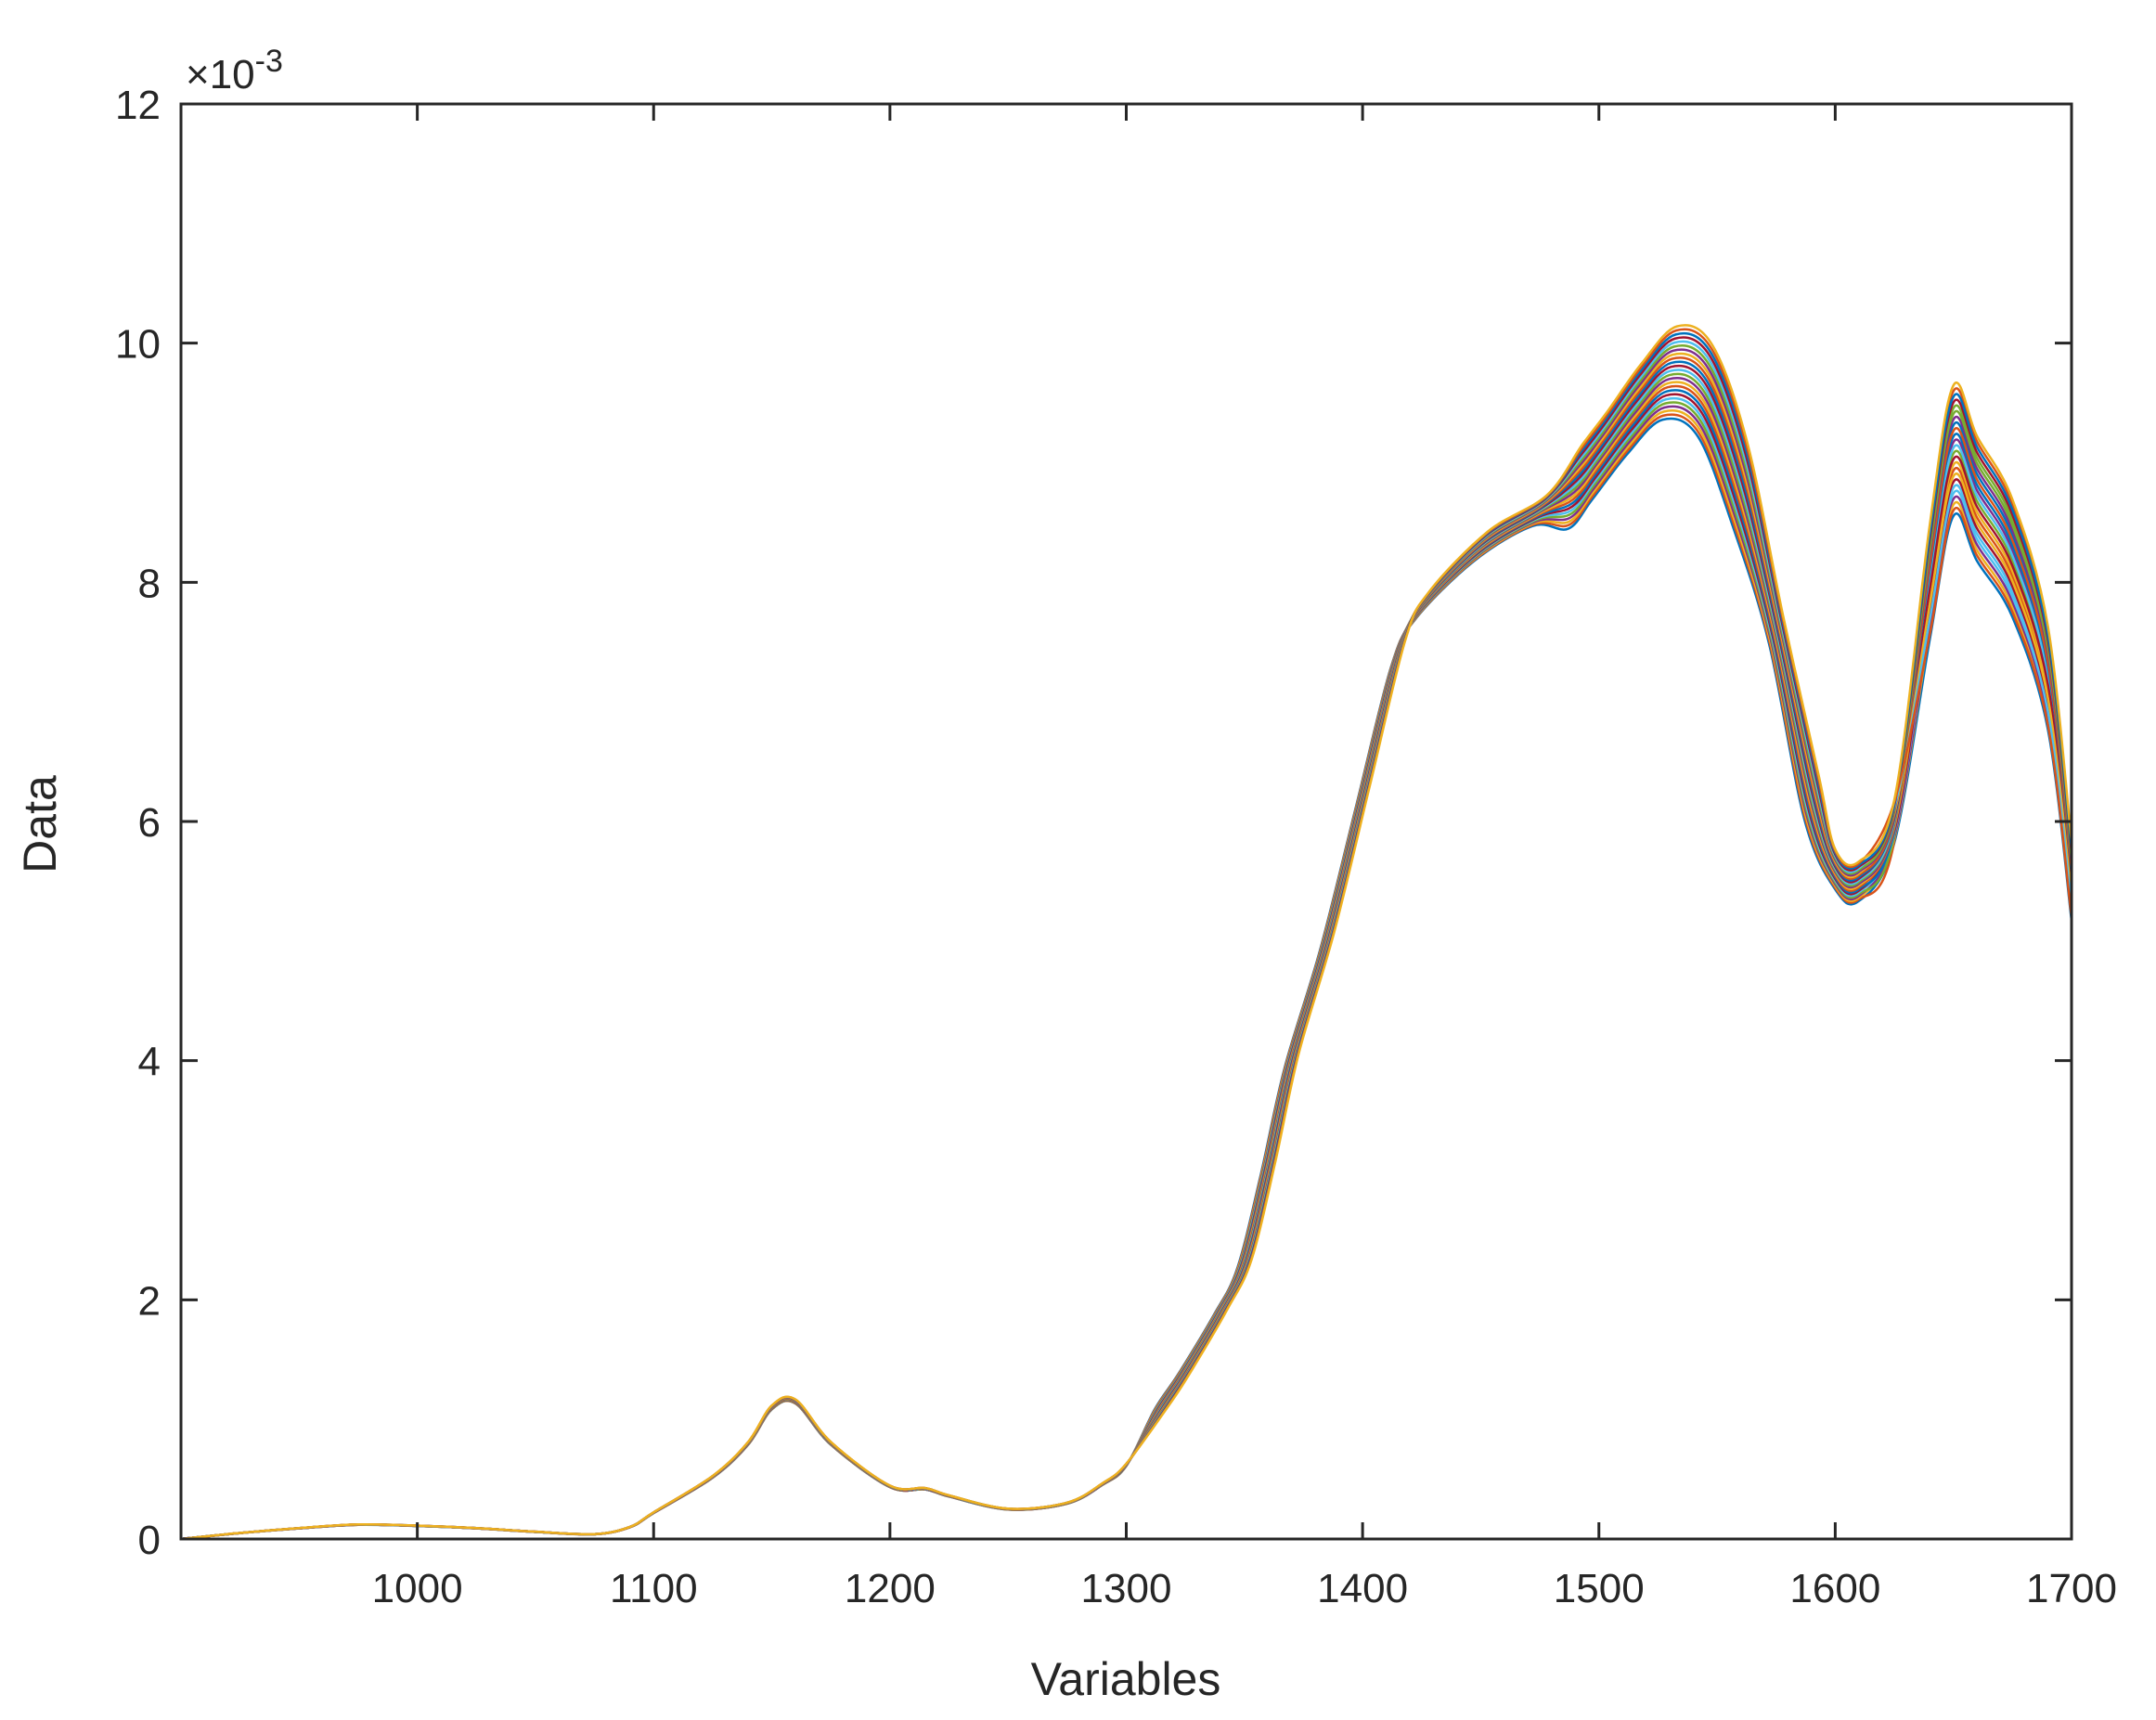  What do you see at coordinates (138, 105) in the screenshot?
I see `y-tick-label-12: 12` at bounding box center [138, 105].